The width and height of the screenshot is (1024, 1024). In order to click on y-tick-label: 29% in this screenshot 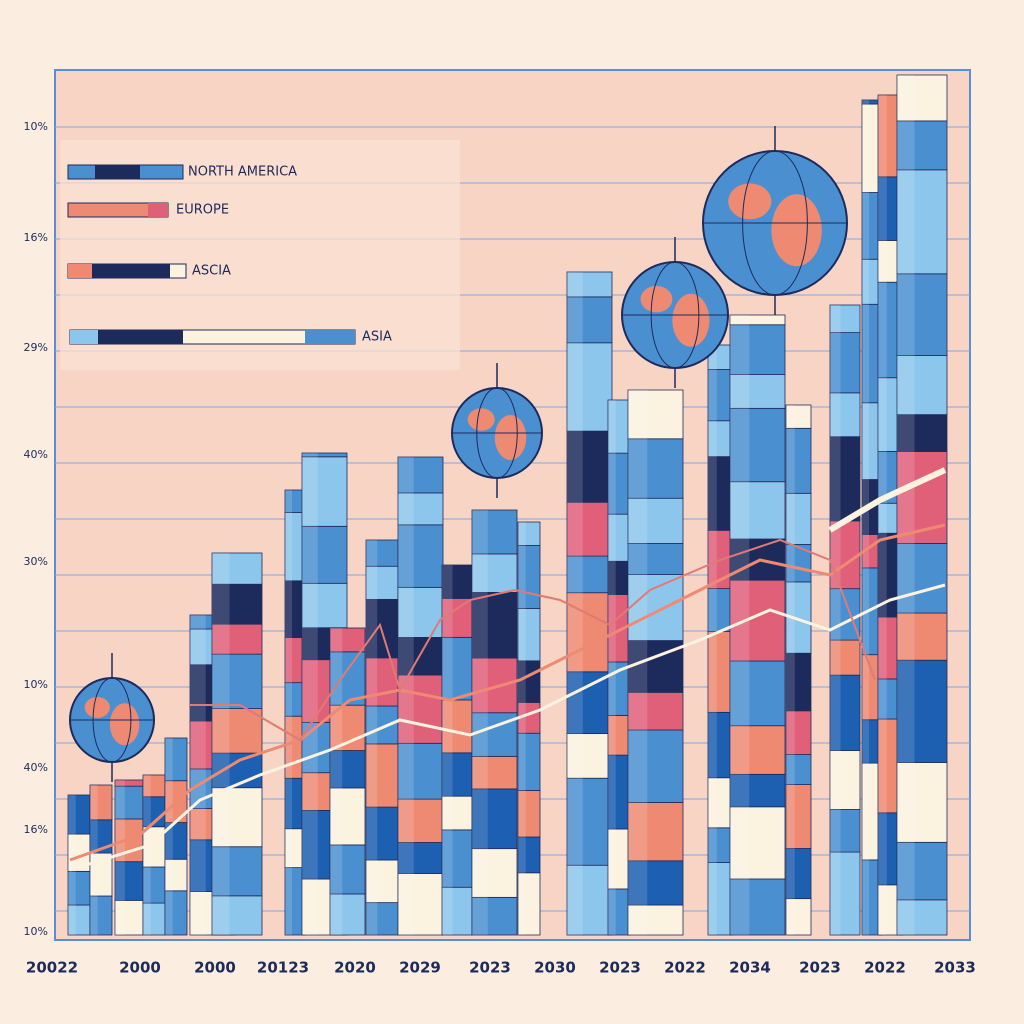, I will do `click(36, 347)`.